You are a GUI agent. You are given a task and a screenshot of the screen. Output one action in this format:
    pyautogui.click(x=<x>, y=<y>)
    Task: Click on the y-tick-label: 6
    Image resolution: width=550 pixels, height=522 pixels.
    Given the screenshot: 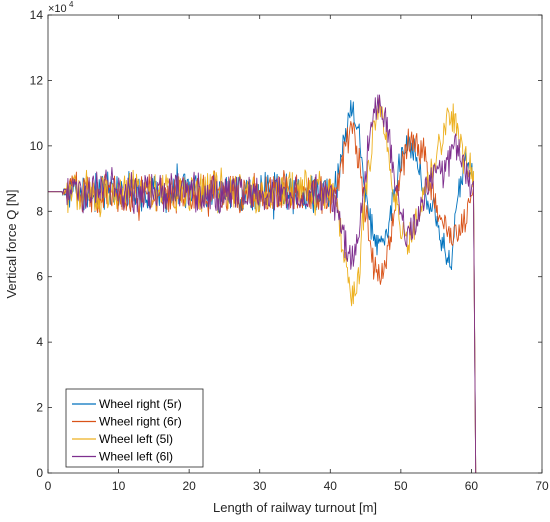 What is the action you would take?
    pyautogui.click(x=39, y=277)
    